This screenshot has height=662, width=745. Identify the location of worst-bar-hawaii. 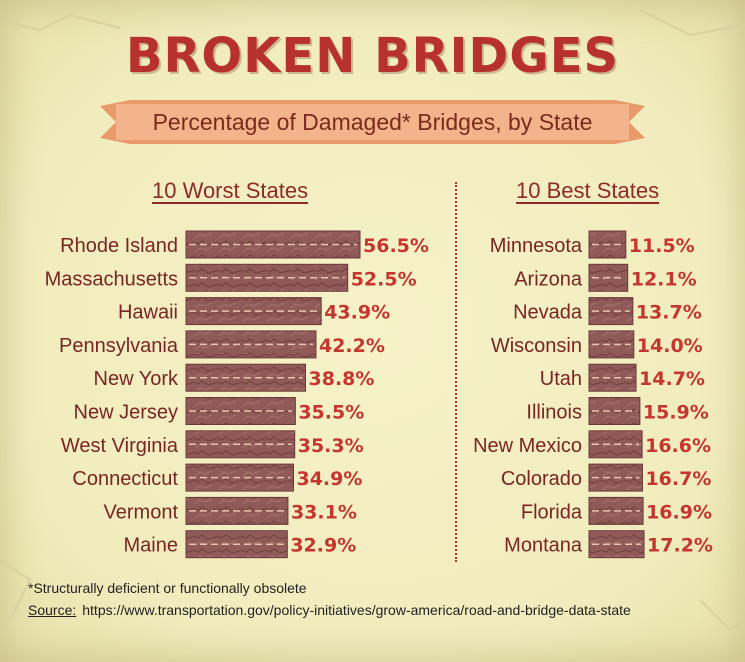
(253, 311).